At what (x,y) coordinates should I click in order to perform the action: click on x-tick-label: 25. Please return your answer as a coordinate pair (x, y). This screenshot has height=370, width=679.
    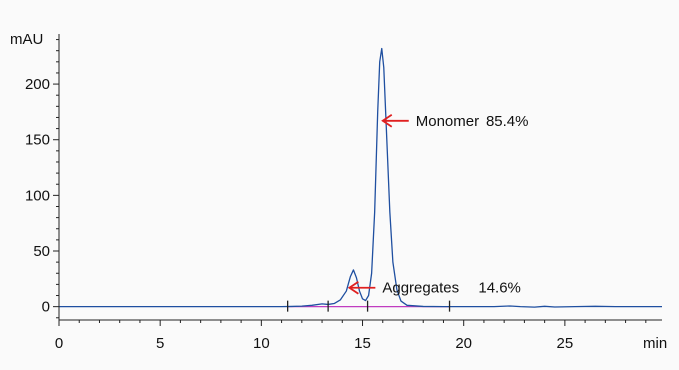
    Looking at the image, I should click on (565, 343).